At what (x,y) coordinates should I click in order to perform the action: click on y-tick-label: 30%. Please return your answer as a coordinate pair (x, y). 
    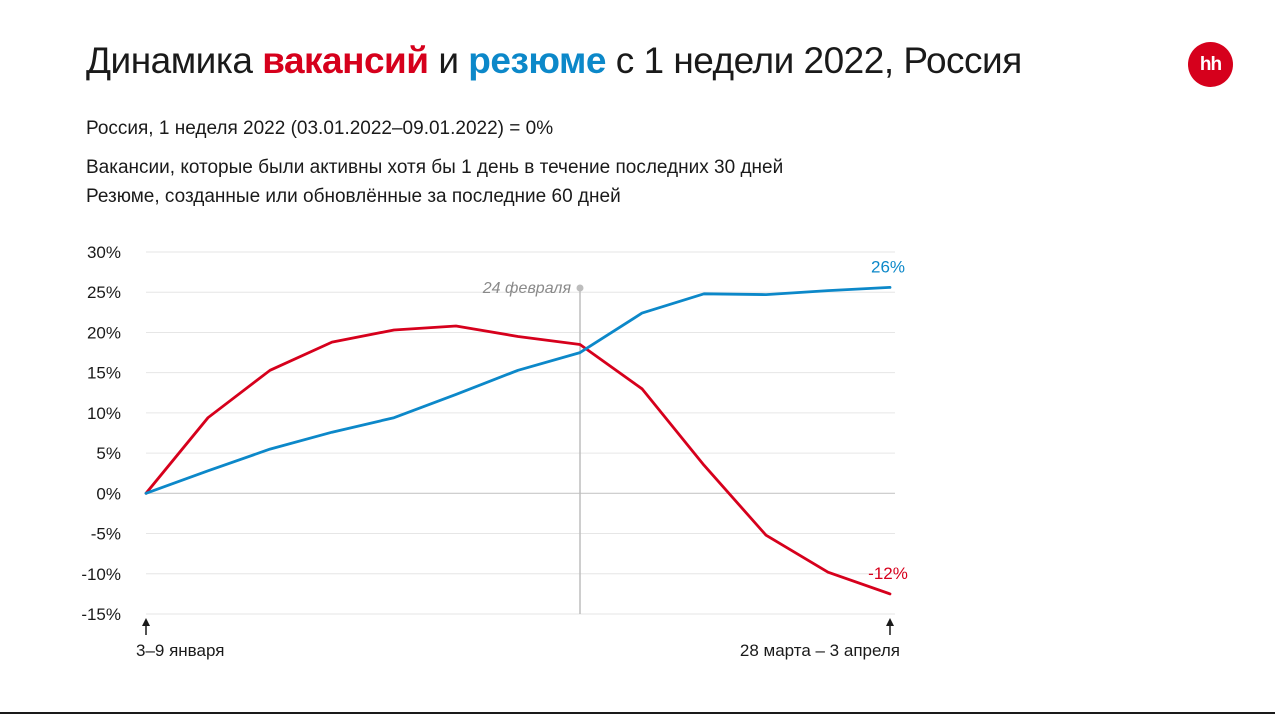
    Looking at the image, I should click on (104, 252).